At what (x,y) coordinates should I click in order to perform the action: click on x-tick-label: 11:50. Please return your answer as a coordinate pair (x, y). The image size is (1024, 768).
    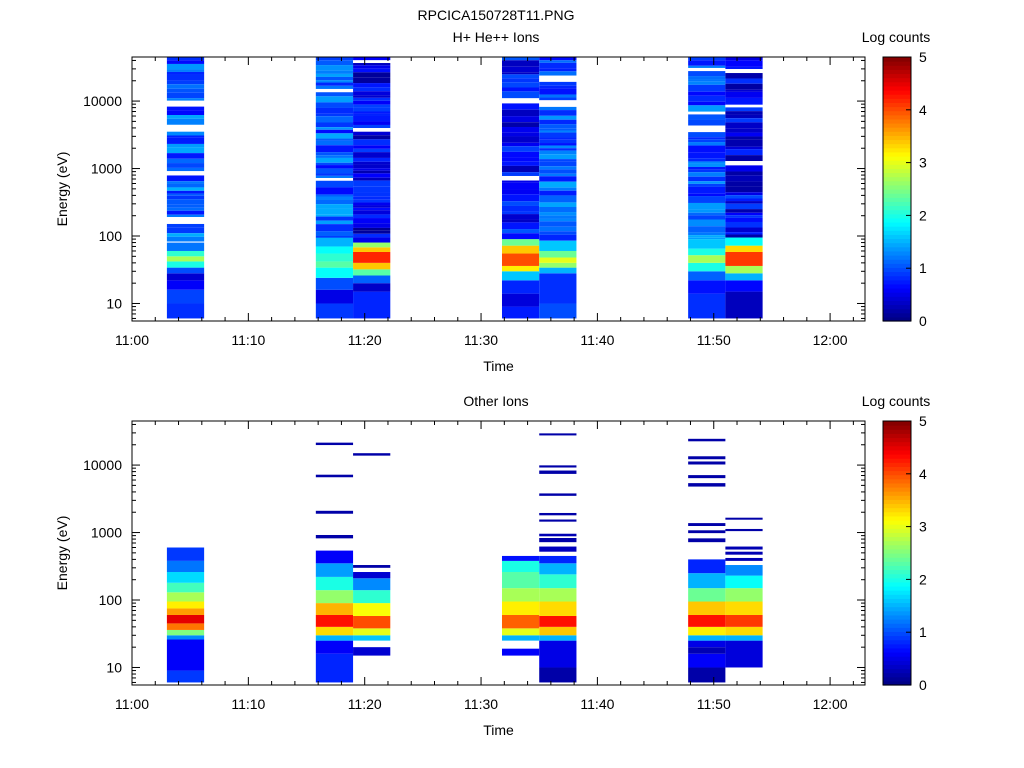
    Looking at the image, I should click on (714, 704).